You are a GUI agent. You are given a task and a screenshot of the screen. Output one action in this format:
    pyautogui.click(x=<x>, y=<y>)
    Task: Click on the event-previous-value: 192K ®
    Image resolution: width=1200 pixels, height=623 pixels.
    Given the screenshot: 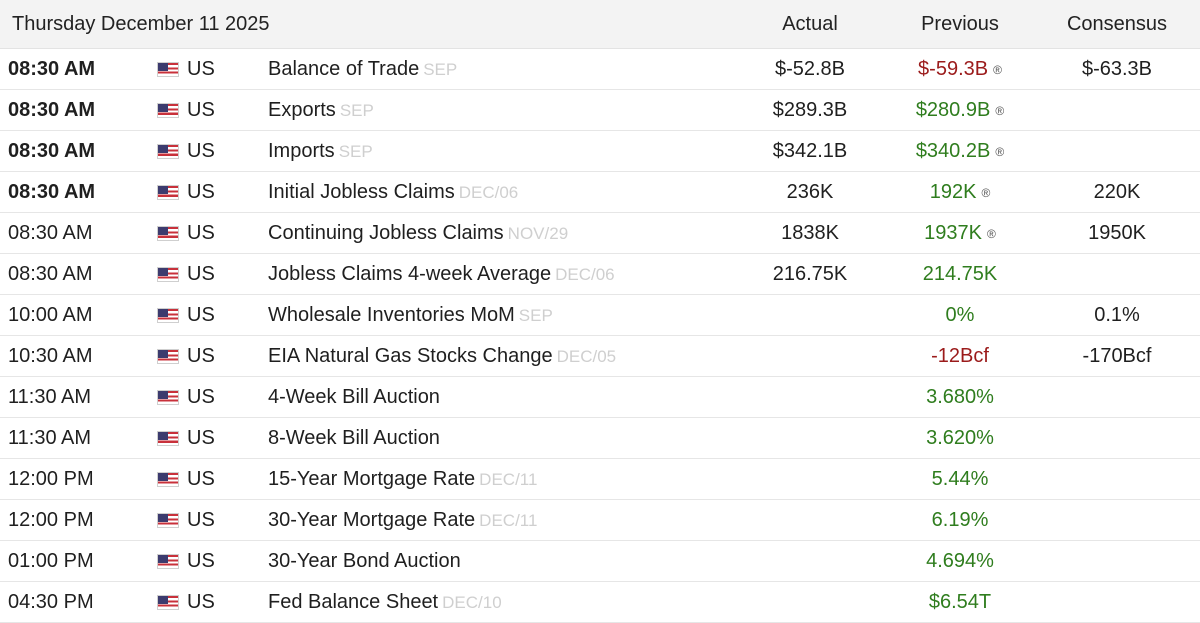 What is the action you would take?
    pyautogui.click(x=960, y=192)
    